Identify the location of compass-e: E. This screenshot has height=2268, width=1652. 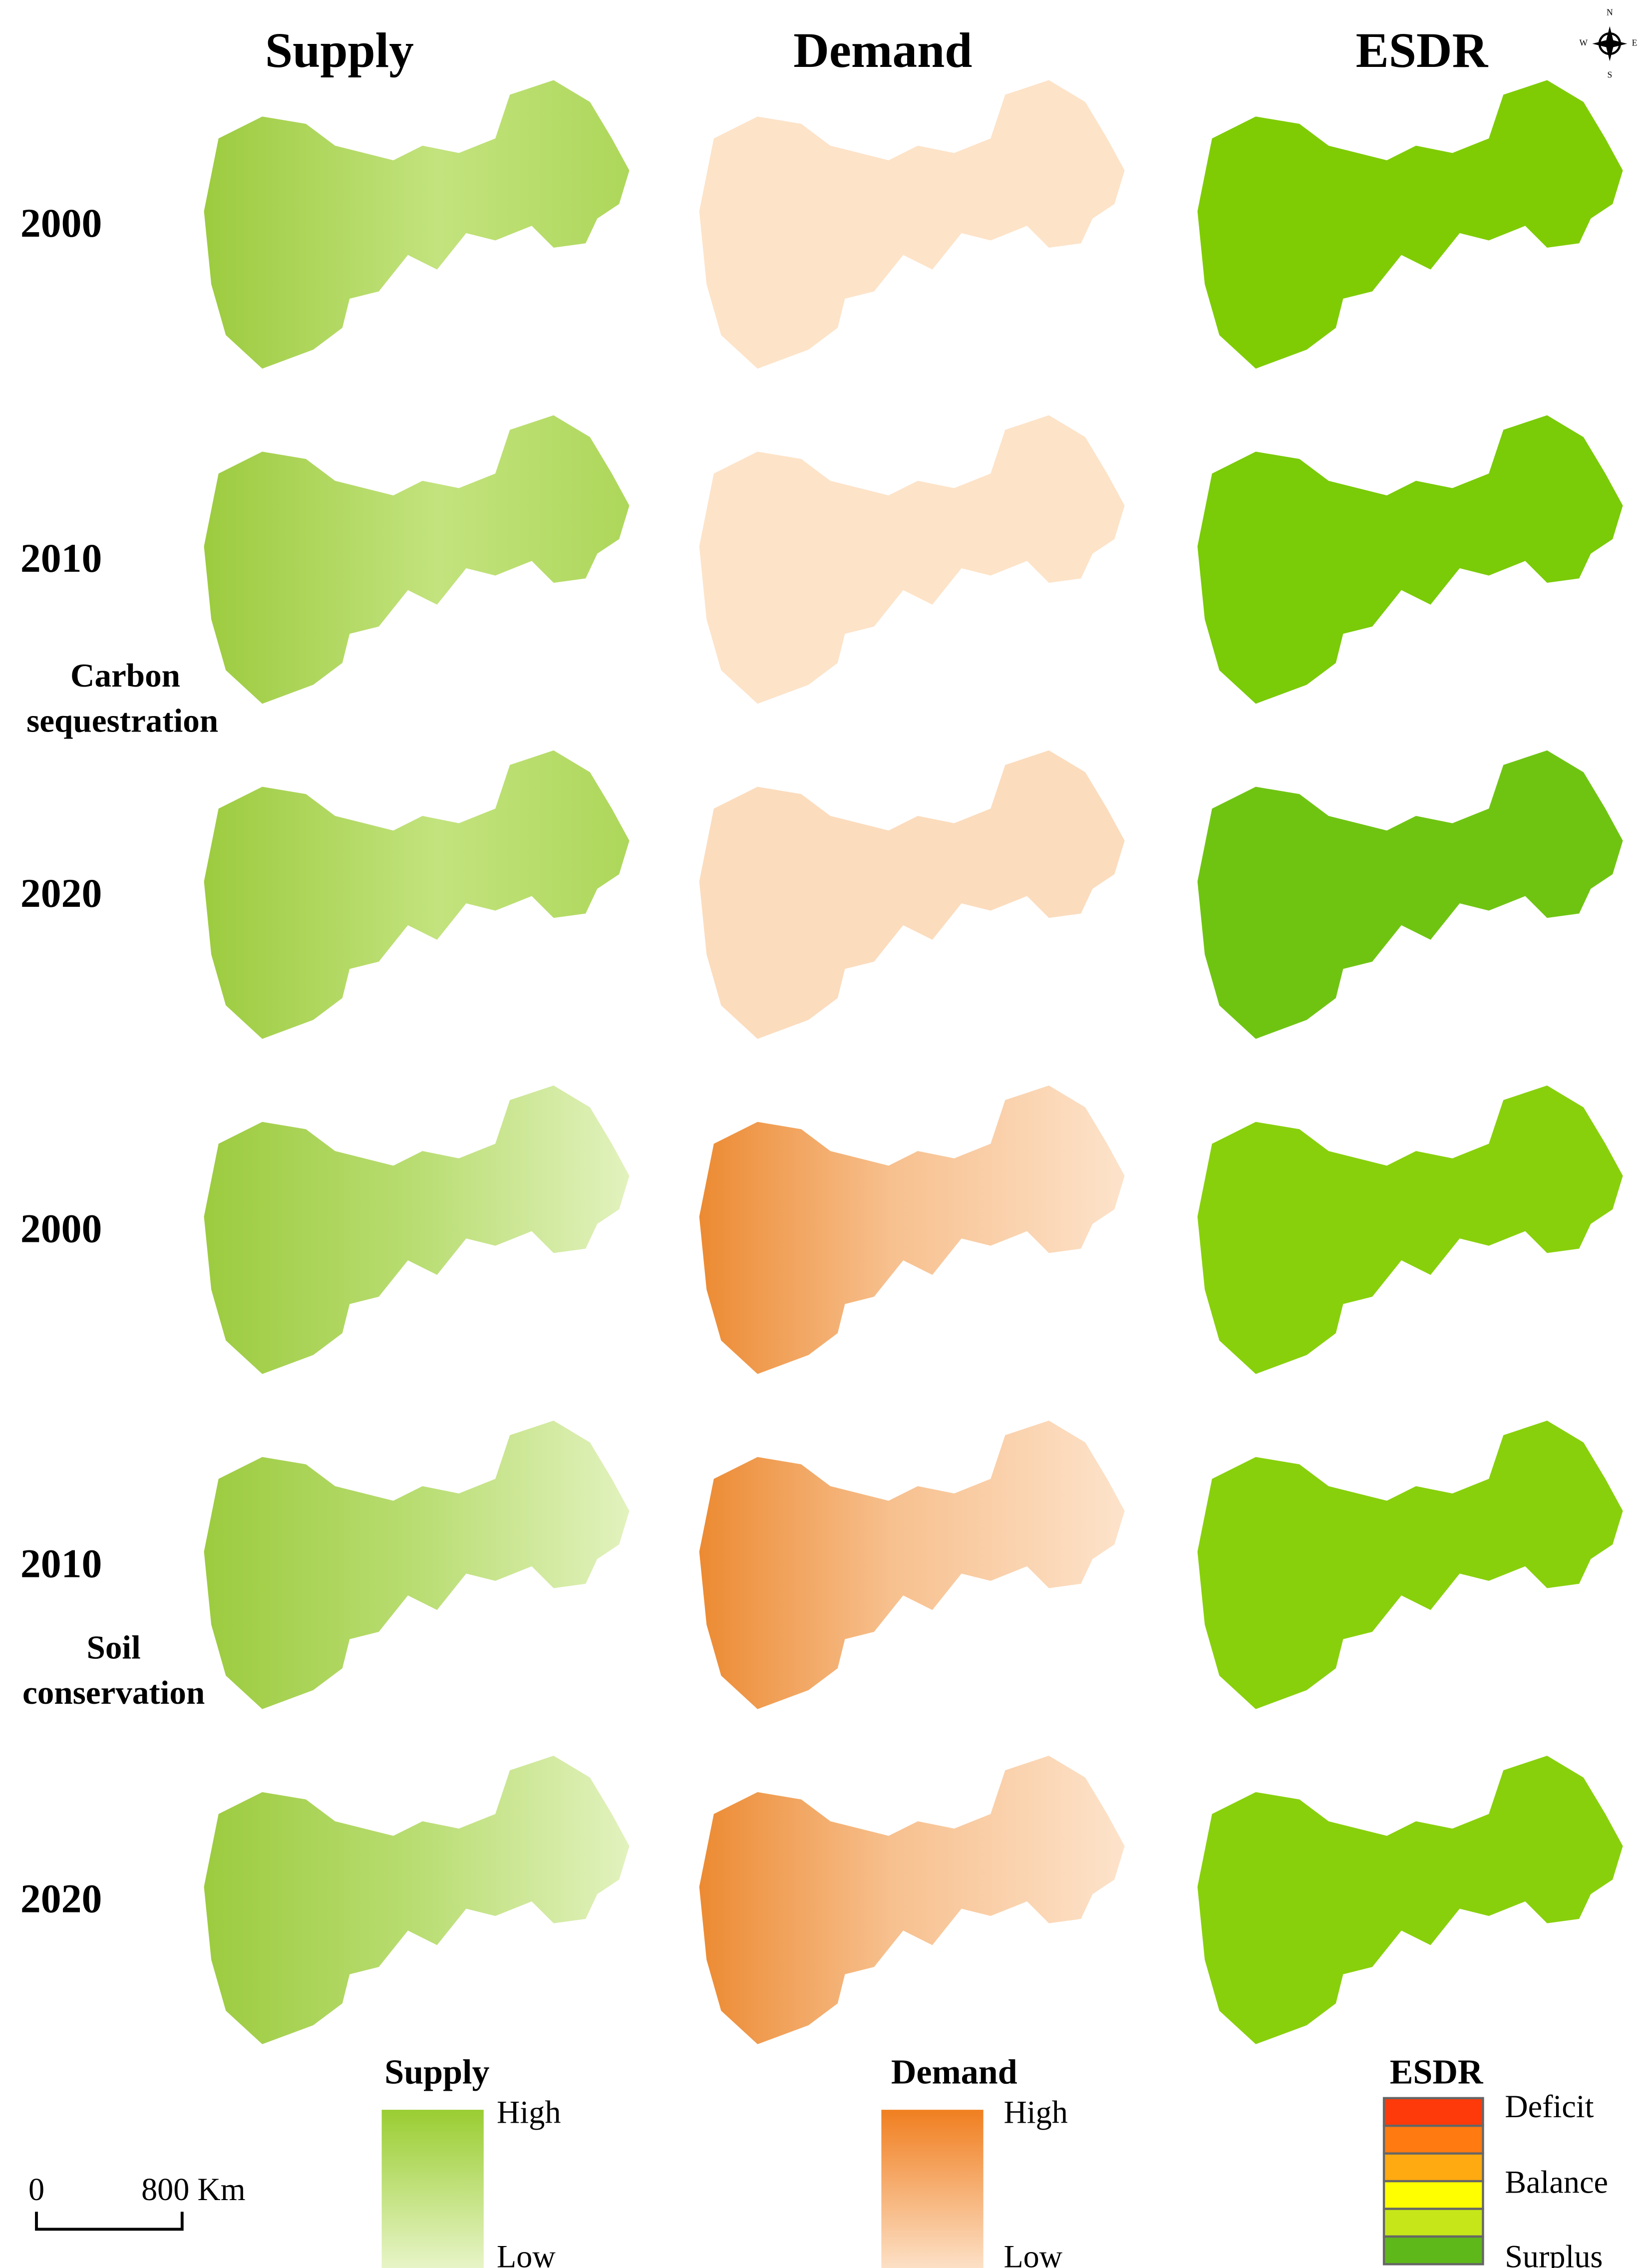
(1635, 43).